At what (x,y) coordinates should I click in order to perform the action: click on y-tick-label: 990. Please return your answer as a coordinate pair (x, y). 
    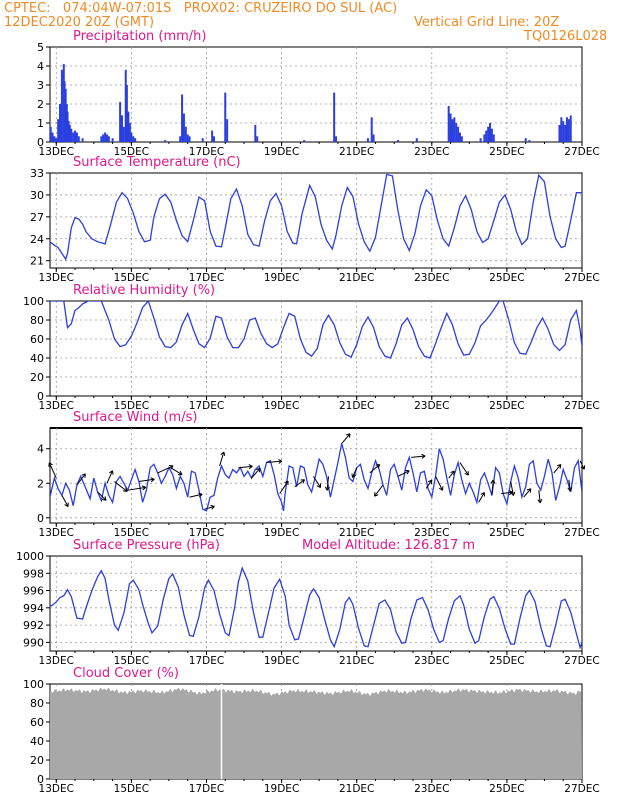
    Looking at the image, I should click on (33, 642).